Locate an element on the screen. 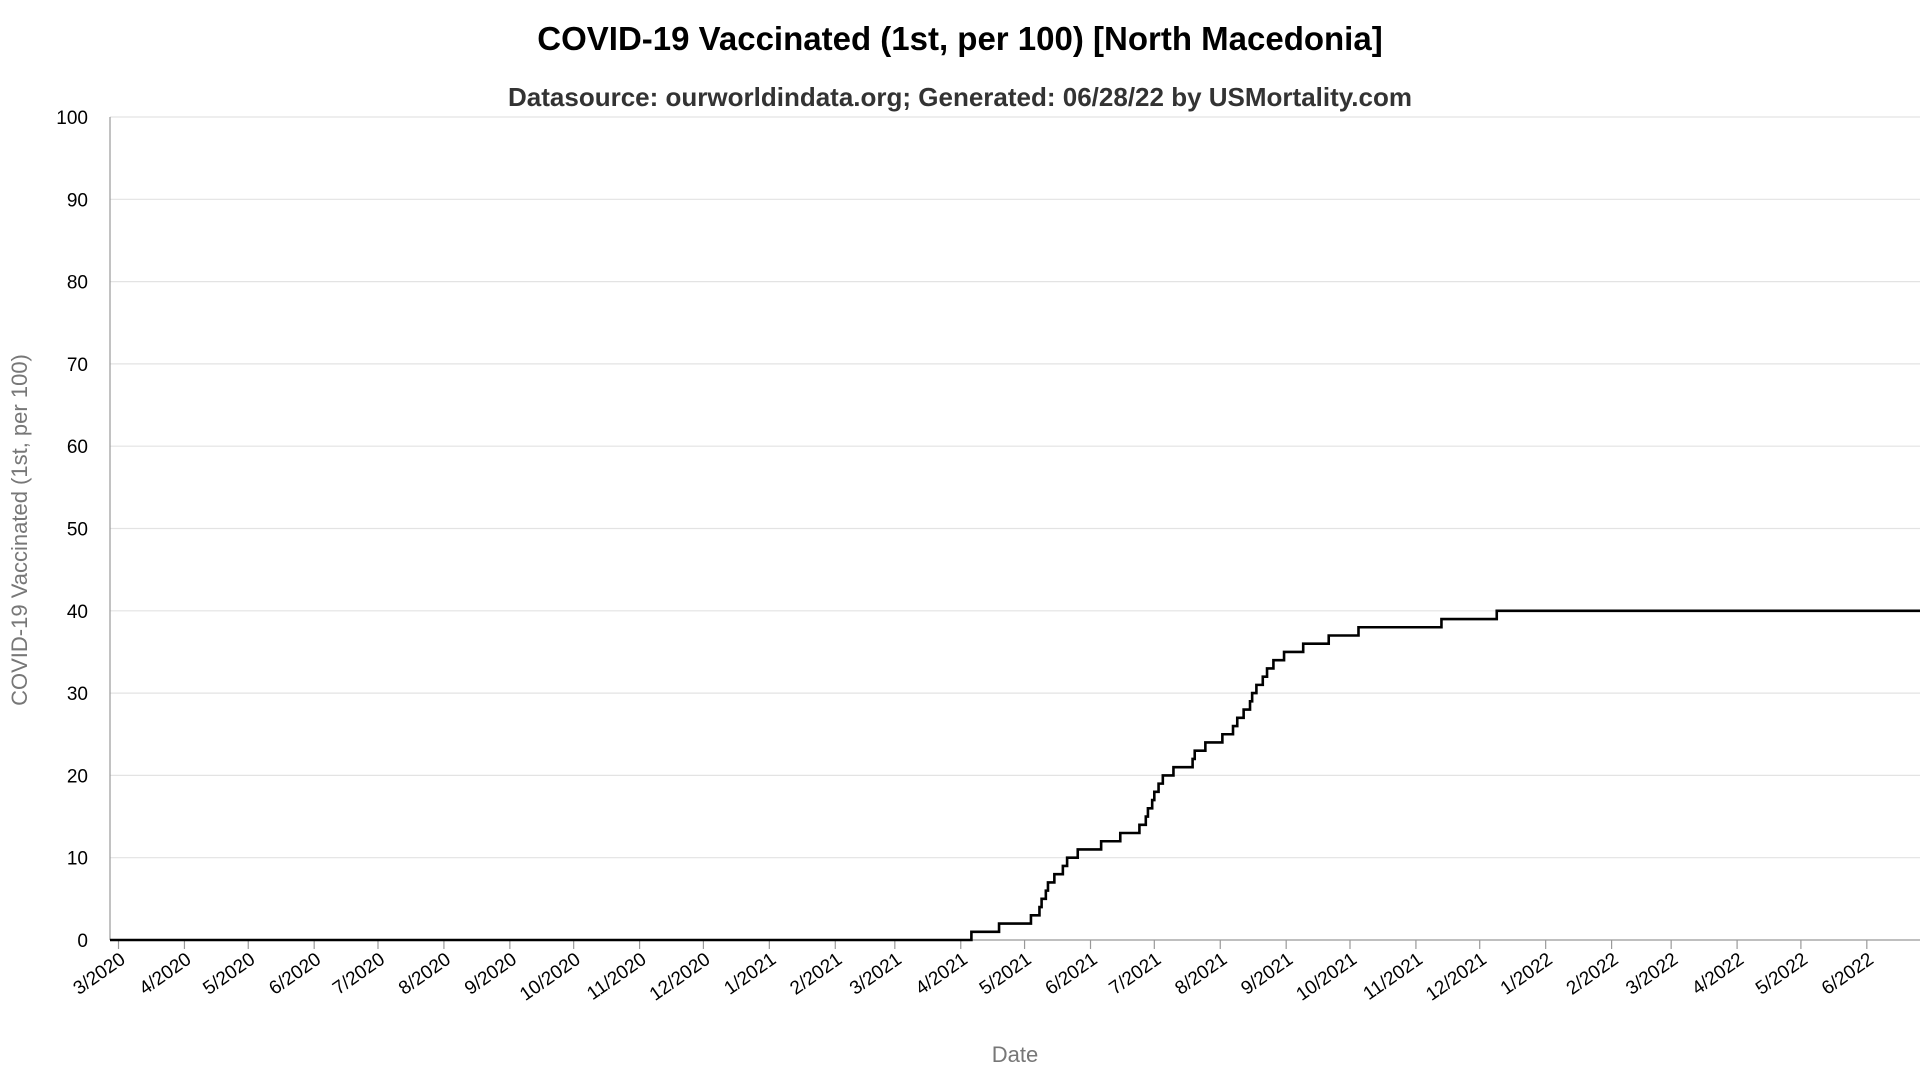 The height and width of the screenshot is (1080, 1920). x-tick-label: 2/2021 is located at coordinates (816, 974).